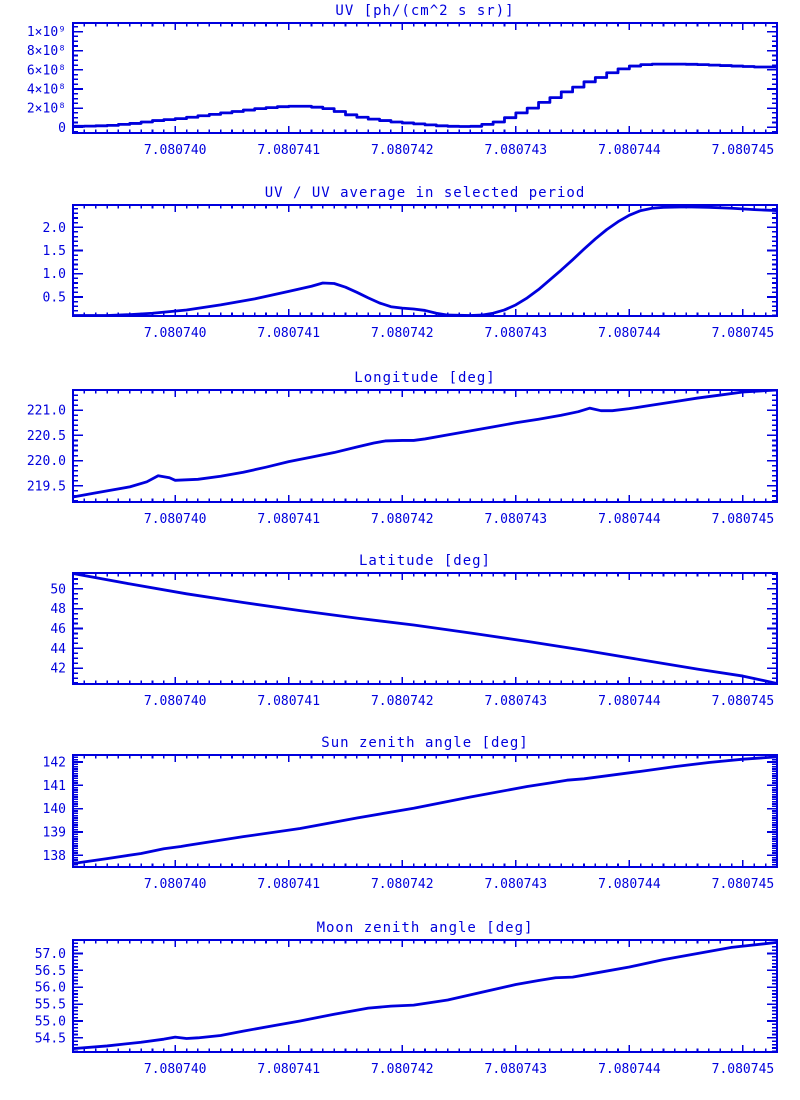  Describe the element at coordinates (46, 51) in the screenshot. I see `y-tick-label: 8×10⁸` at that location.